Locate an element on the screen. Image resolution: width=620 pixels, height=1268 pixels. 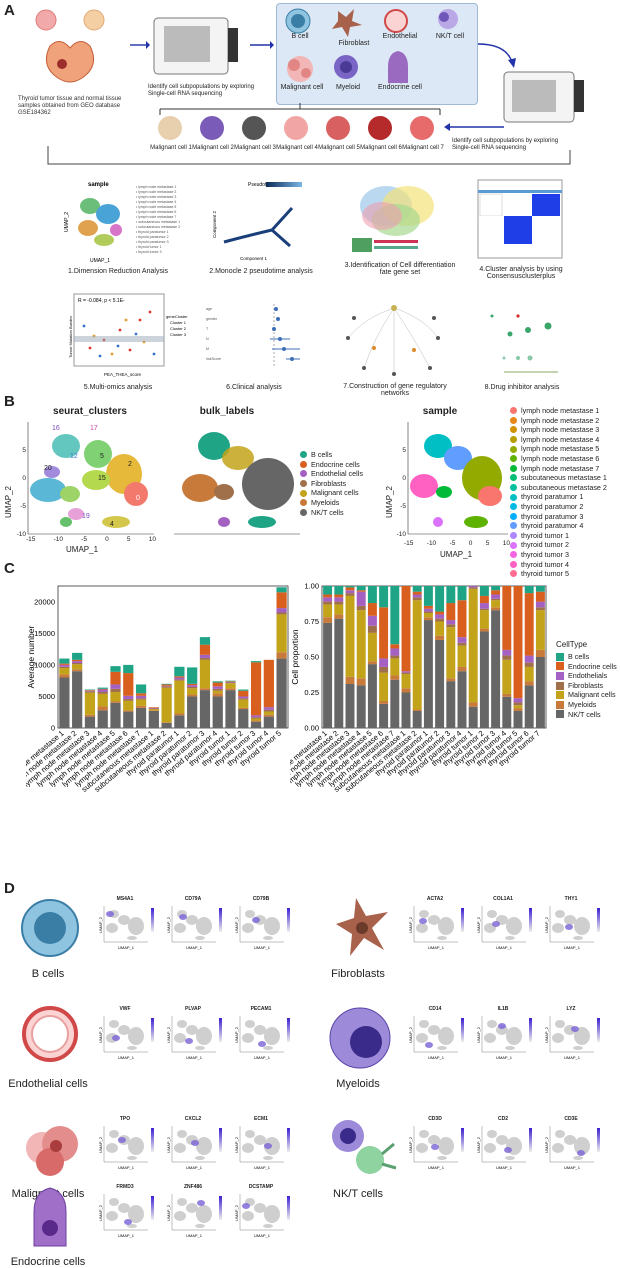
svg-text: M is located at coordinates (207, 349).